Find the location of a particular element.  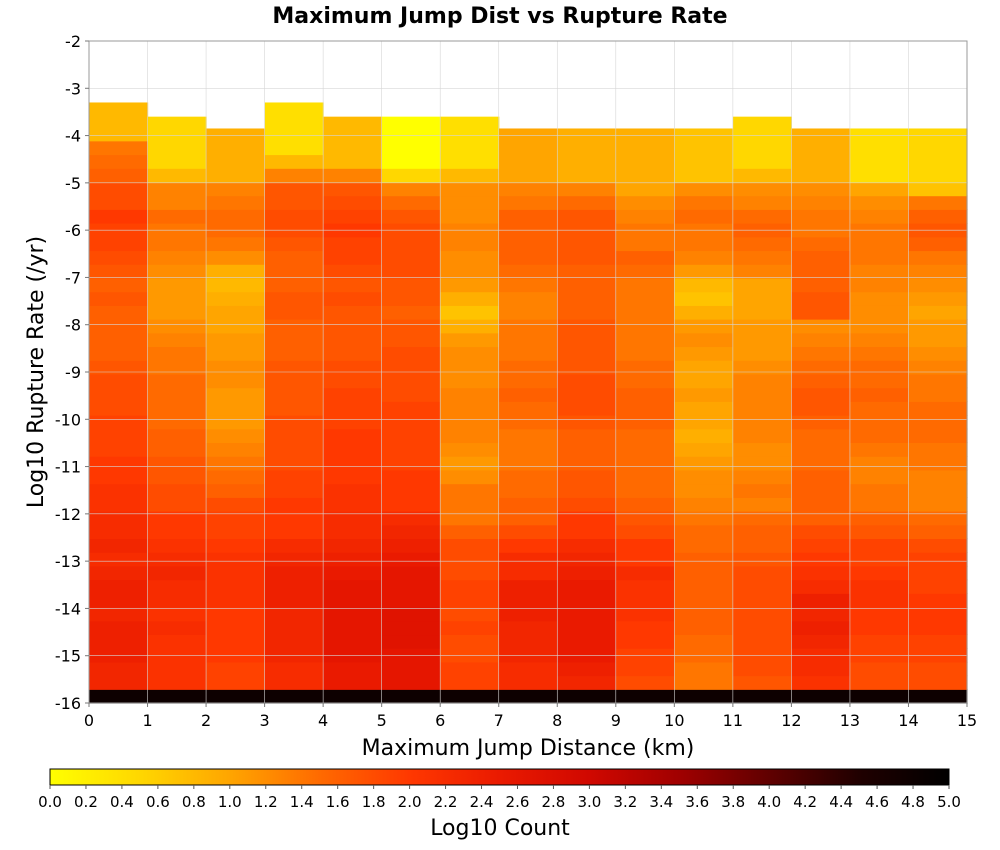

y-tick-label: -2 is located at coordinates (73, 41).